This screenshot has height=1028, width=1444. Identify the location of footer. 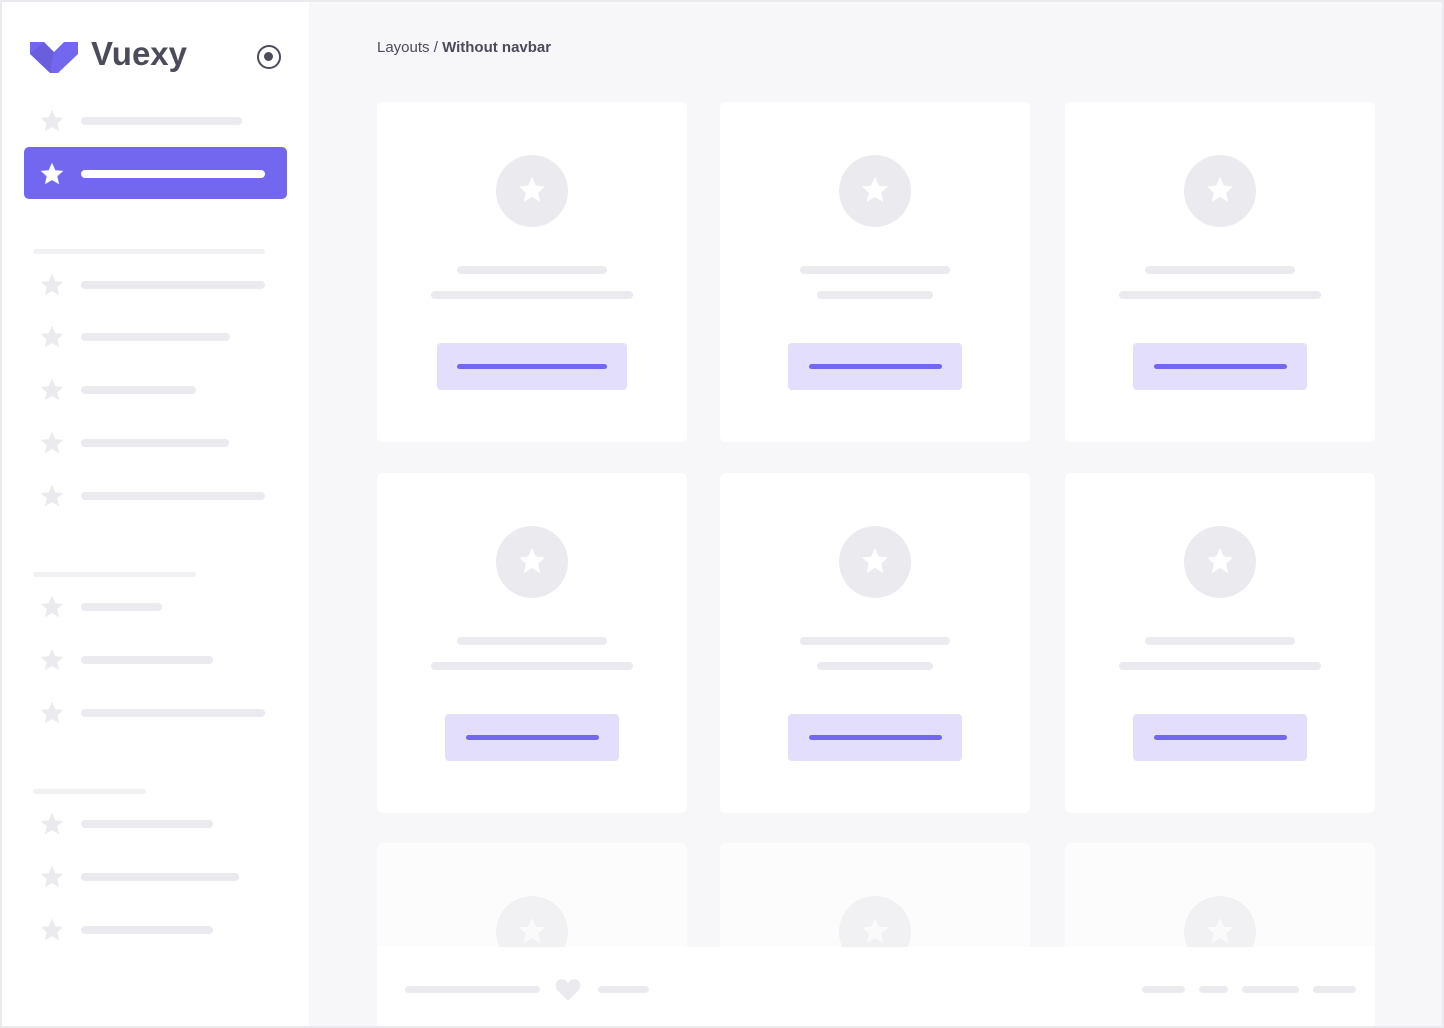
(876, 986).